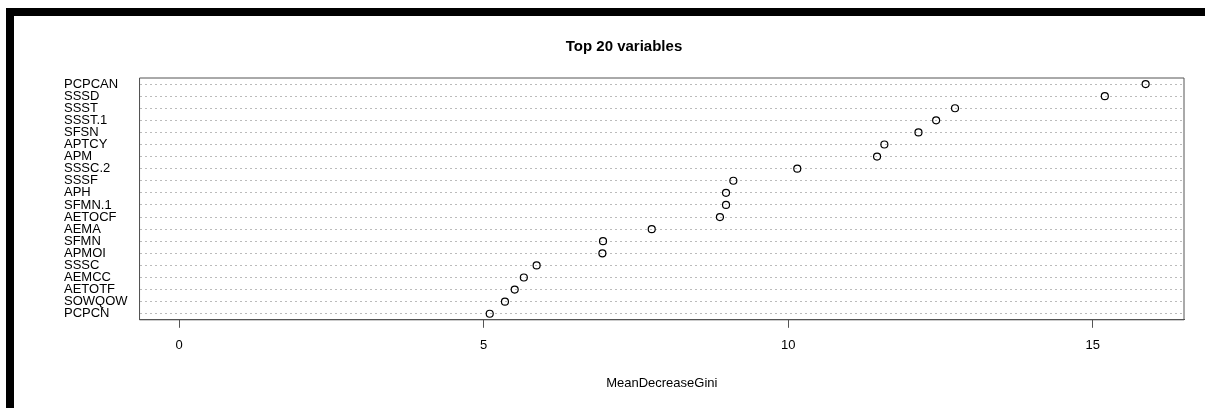 The width and height of the screenshot is (1205, 408). I want to click on chart-title: Top 20 variables, so click(624, 46).